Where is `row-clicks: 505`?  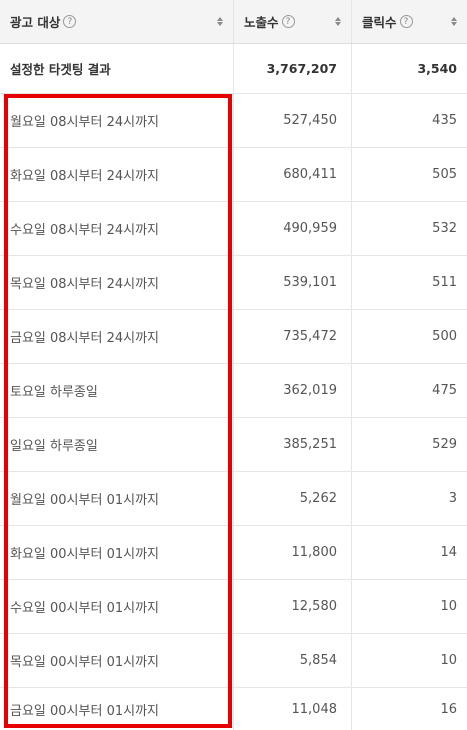
row-clicks: 505 is located at coordinates (444, 174).